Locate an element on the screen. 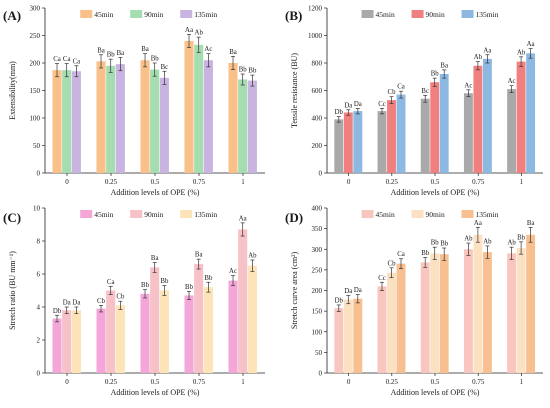 The height and width of the screenshot is (408, 550). panel-2-bar-s1-c1 is located at coordinates (391, 136).